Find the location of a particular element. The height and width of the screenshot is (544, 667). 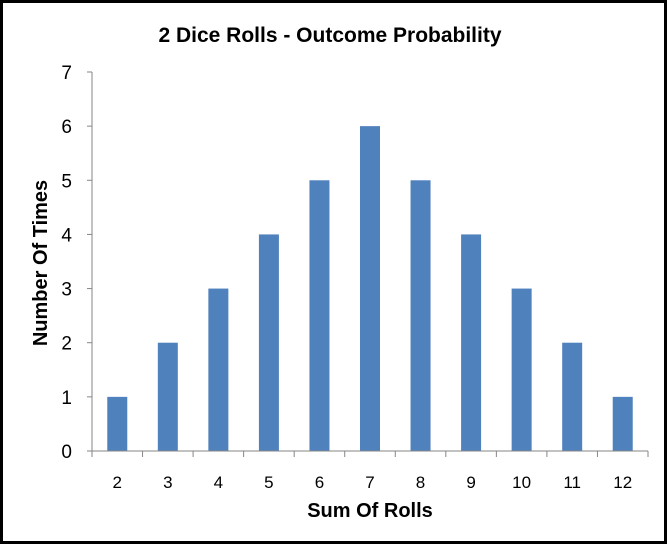

y-tick-label: 4 is located at coordinates (66, 235).